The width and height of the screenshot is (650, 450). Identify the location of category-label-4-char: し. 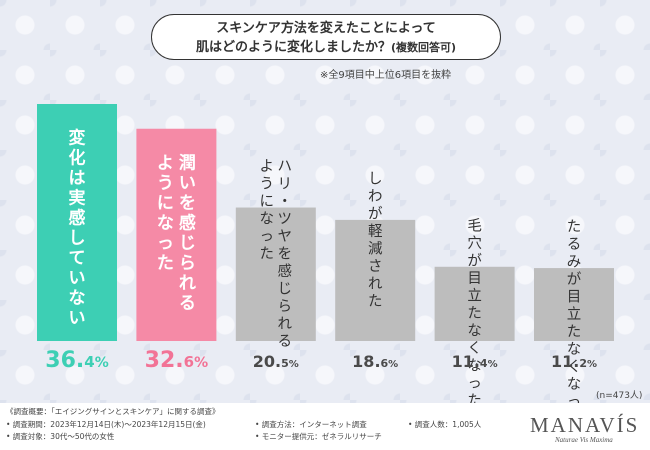
(375, 179).